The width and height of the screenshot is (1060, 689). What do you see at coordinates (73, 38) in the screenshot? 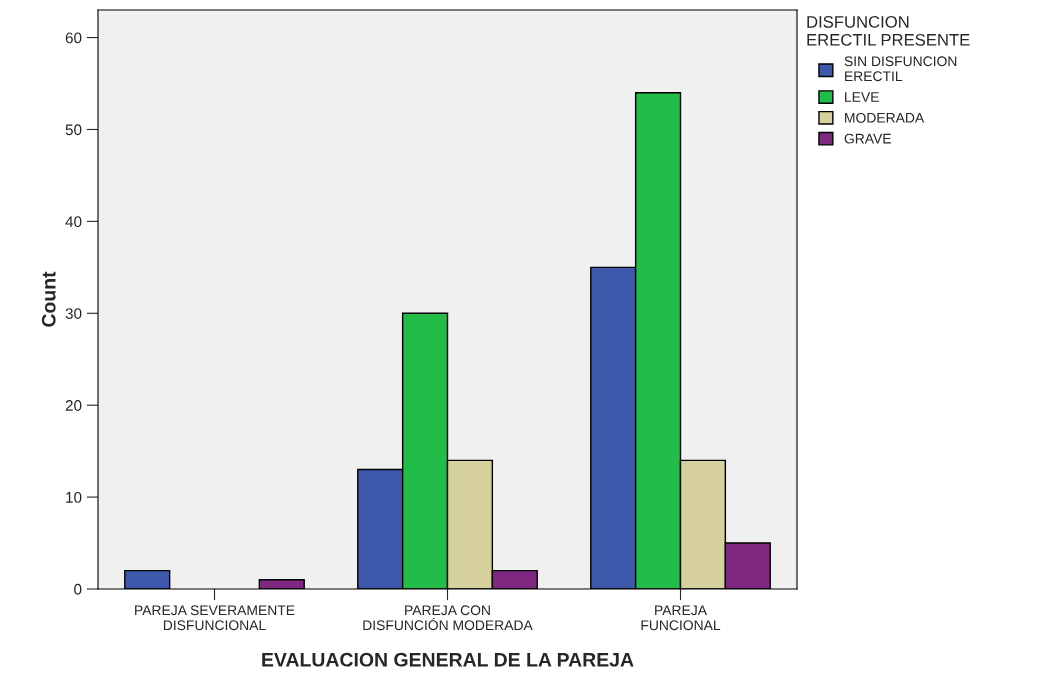
I see `y-tick-label: 60` at bounding box center [73, 38].